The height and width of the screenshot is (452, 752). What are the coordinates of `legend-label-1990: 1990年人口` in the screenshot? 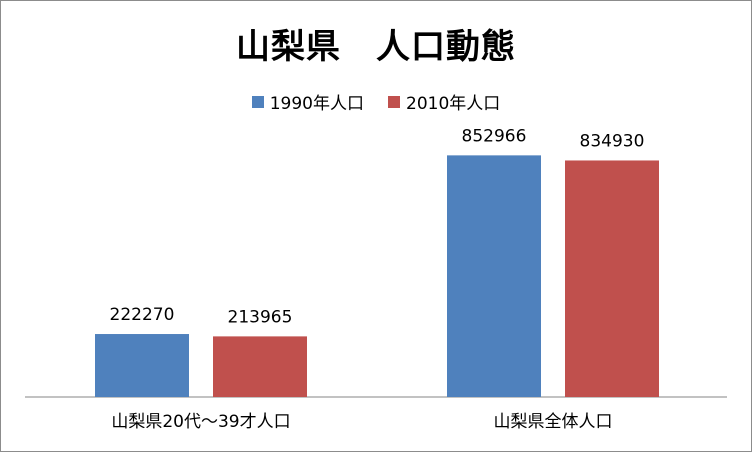 It's located at (316, 104).